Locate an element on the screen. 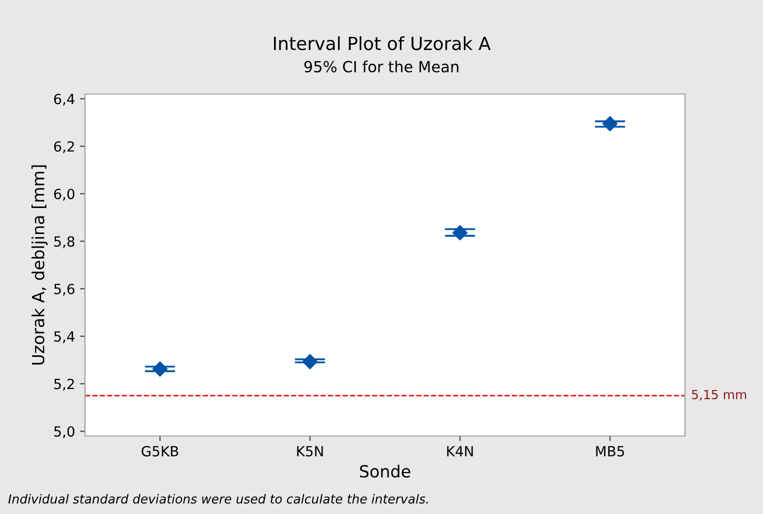 The width and height of the screenshot is (763, 514). y-tick-label: 5,6 is located at coordinates (64, 290).